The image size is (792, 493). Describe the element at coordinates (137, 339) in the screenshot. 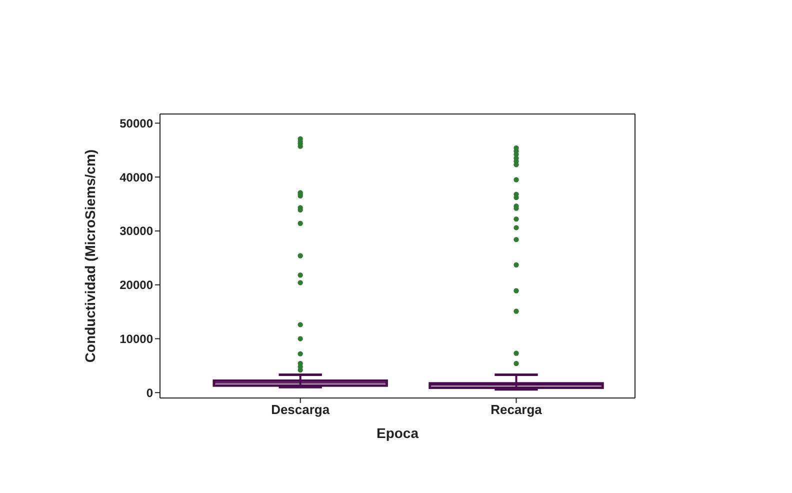

I see `y-tick-label: 10000` at that location.